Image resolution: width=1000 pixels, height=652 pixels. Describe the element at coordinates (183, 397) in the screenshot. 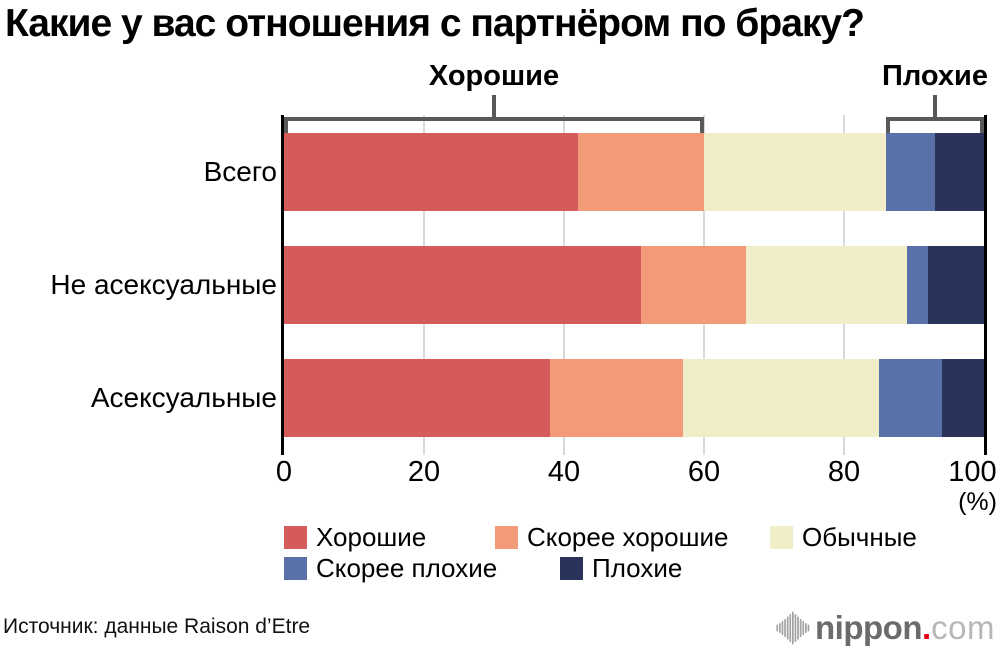

I see `category-label: Асексуальные` at that location.